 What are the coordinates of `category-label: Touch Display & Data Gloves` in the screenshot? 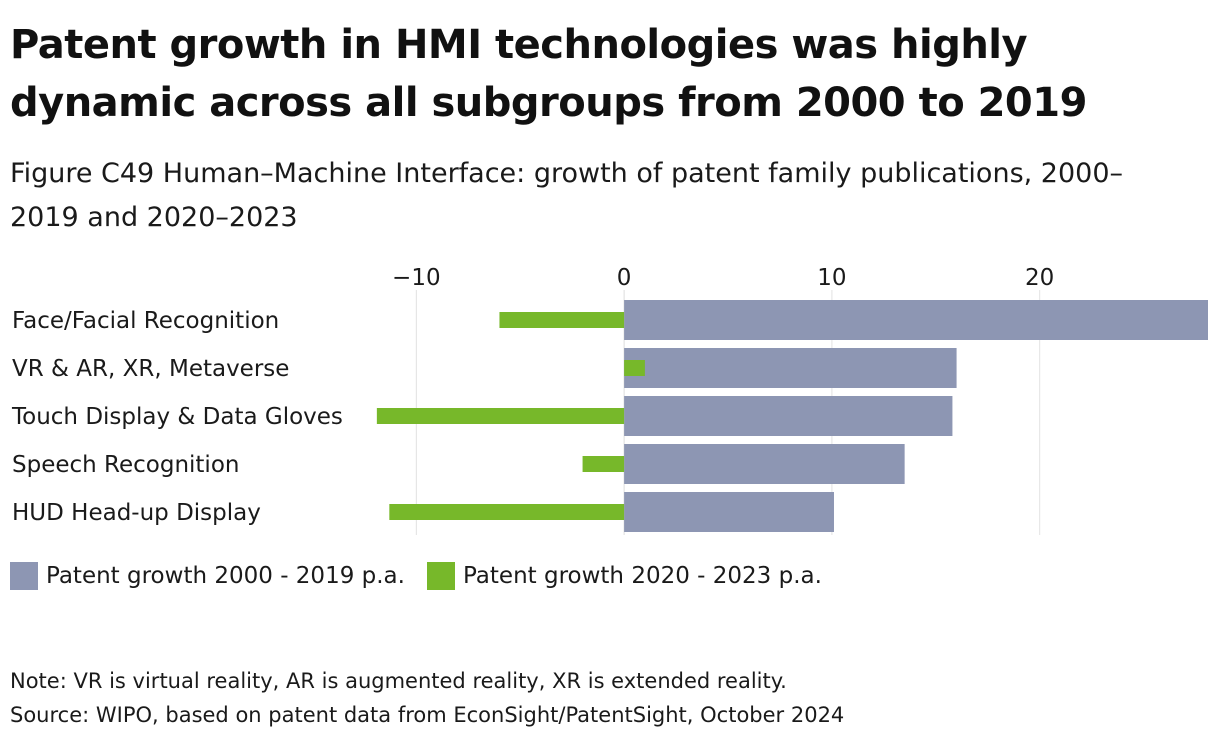 It's located at (177, 417).